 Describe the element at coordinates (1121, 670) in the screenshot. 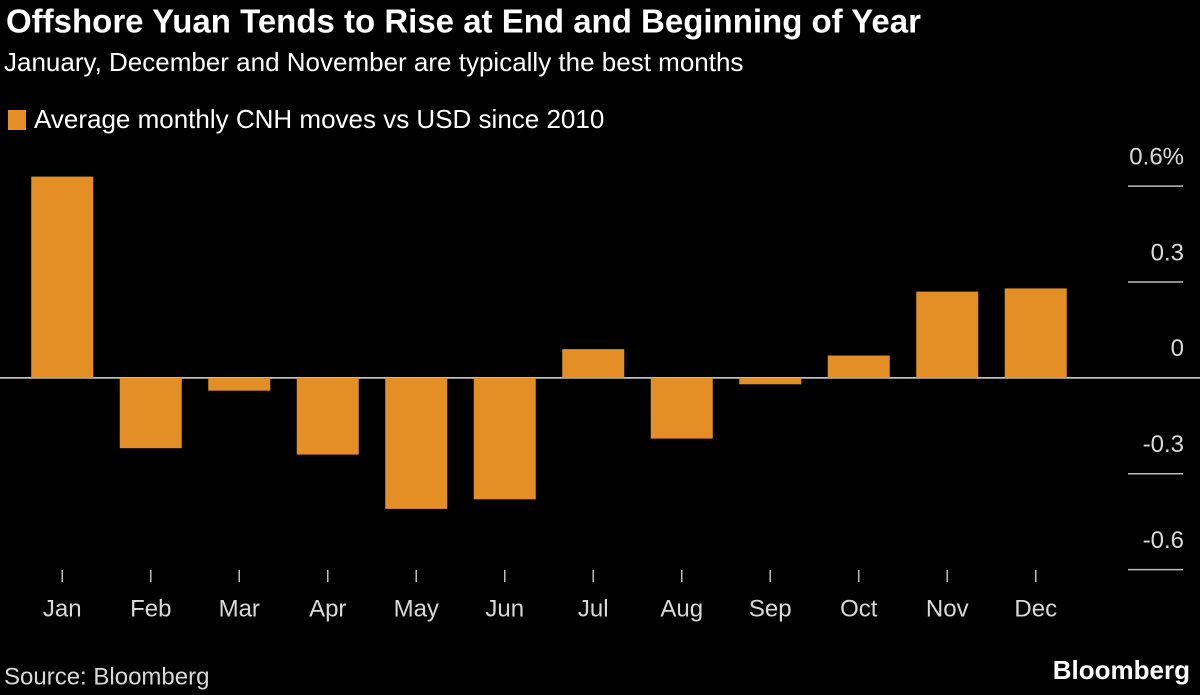

I see `logo: Bloomberg` at that location.